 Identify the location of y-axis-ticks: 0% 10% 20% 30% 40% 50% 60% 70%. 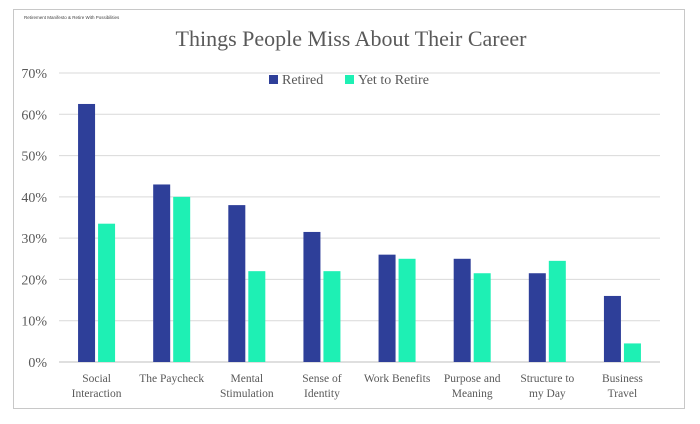
(34, 219).